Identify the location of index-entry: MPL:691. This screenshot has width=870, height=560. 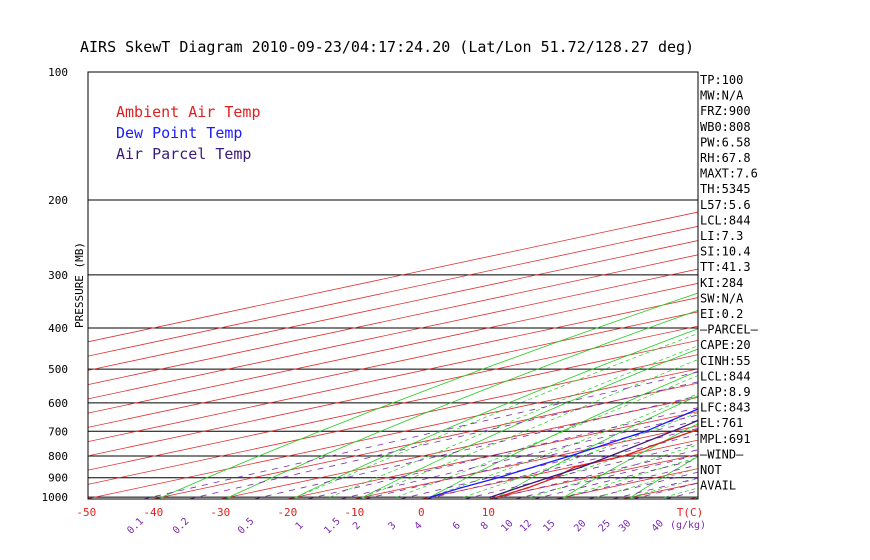
(725, 439).